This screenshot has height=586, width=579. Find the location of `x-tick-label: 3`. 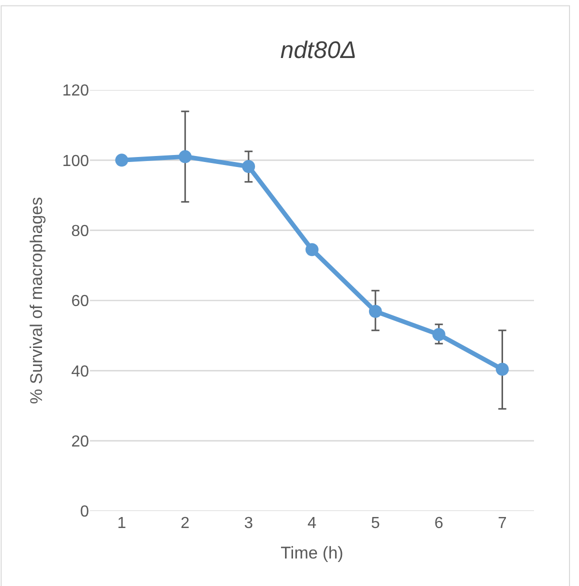

x-tick-label: 3 is located at coordinates (249, 523).